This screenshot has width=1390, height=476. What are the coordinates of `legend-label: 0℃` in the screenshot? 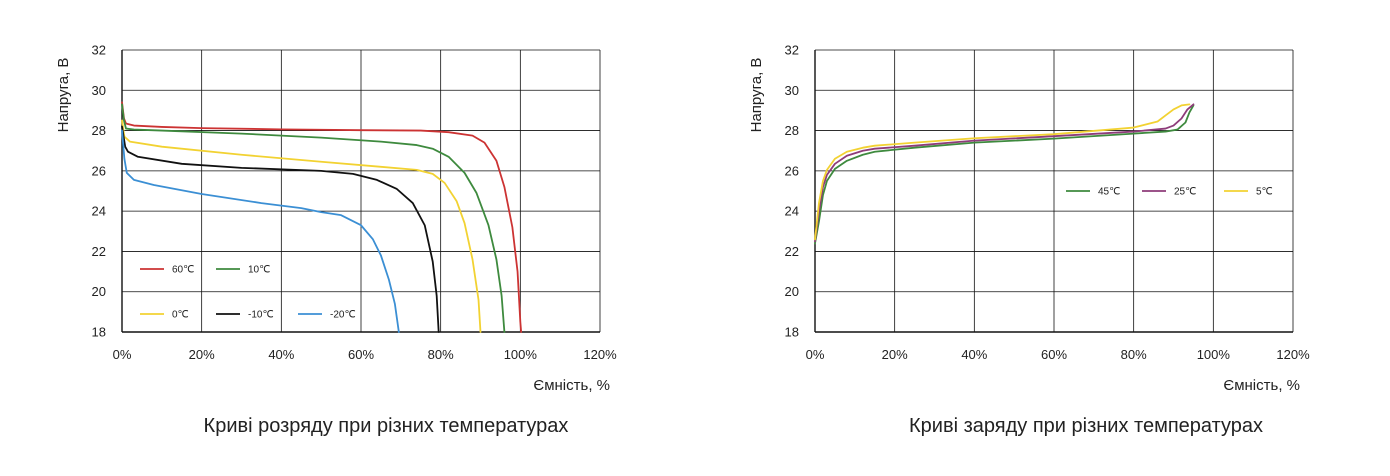 It's located at (180, 315).